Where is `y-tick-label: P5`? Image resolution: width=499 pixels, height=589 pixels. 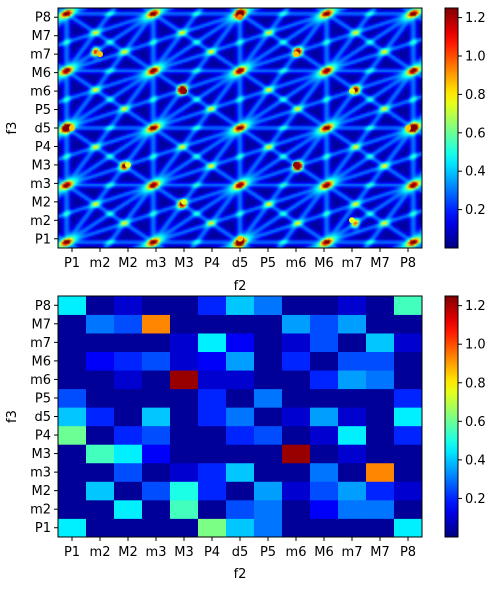 y-tick-label: P5 is located at coordinates (43, 398).